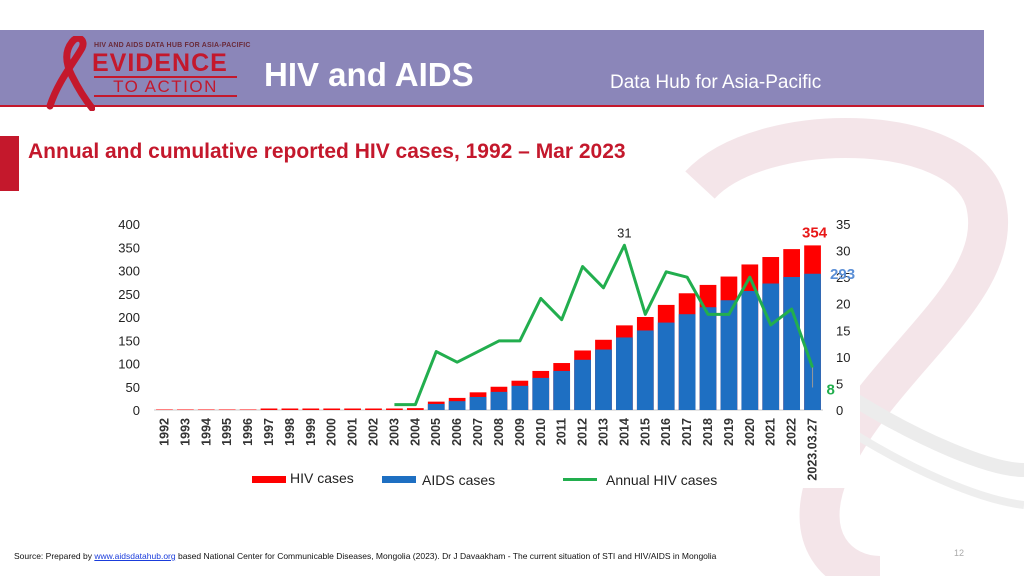 This screenshot has height=576, width=1024. I want to click on y-left-tick-label: 100, so click(129, 364).